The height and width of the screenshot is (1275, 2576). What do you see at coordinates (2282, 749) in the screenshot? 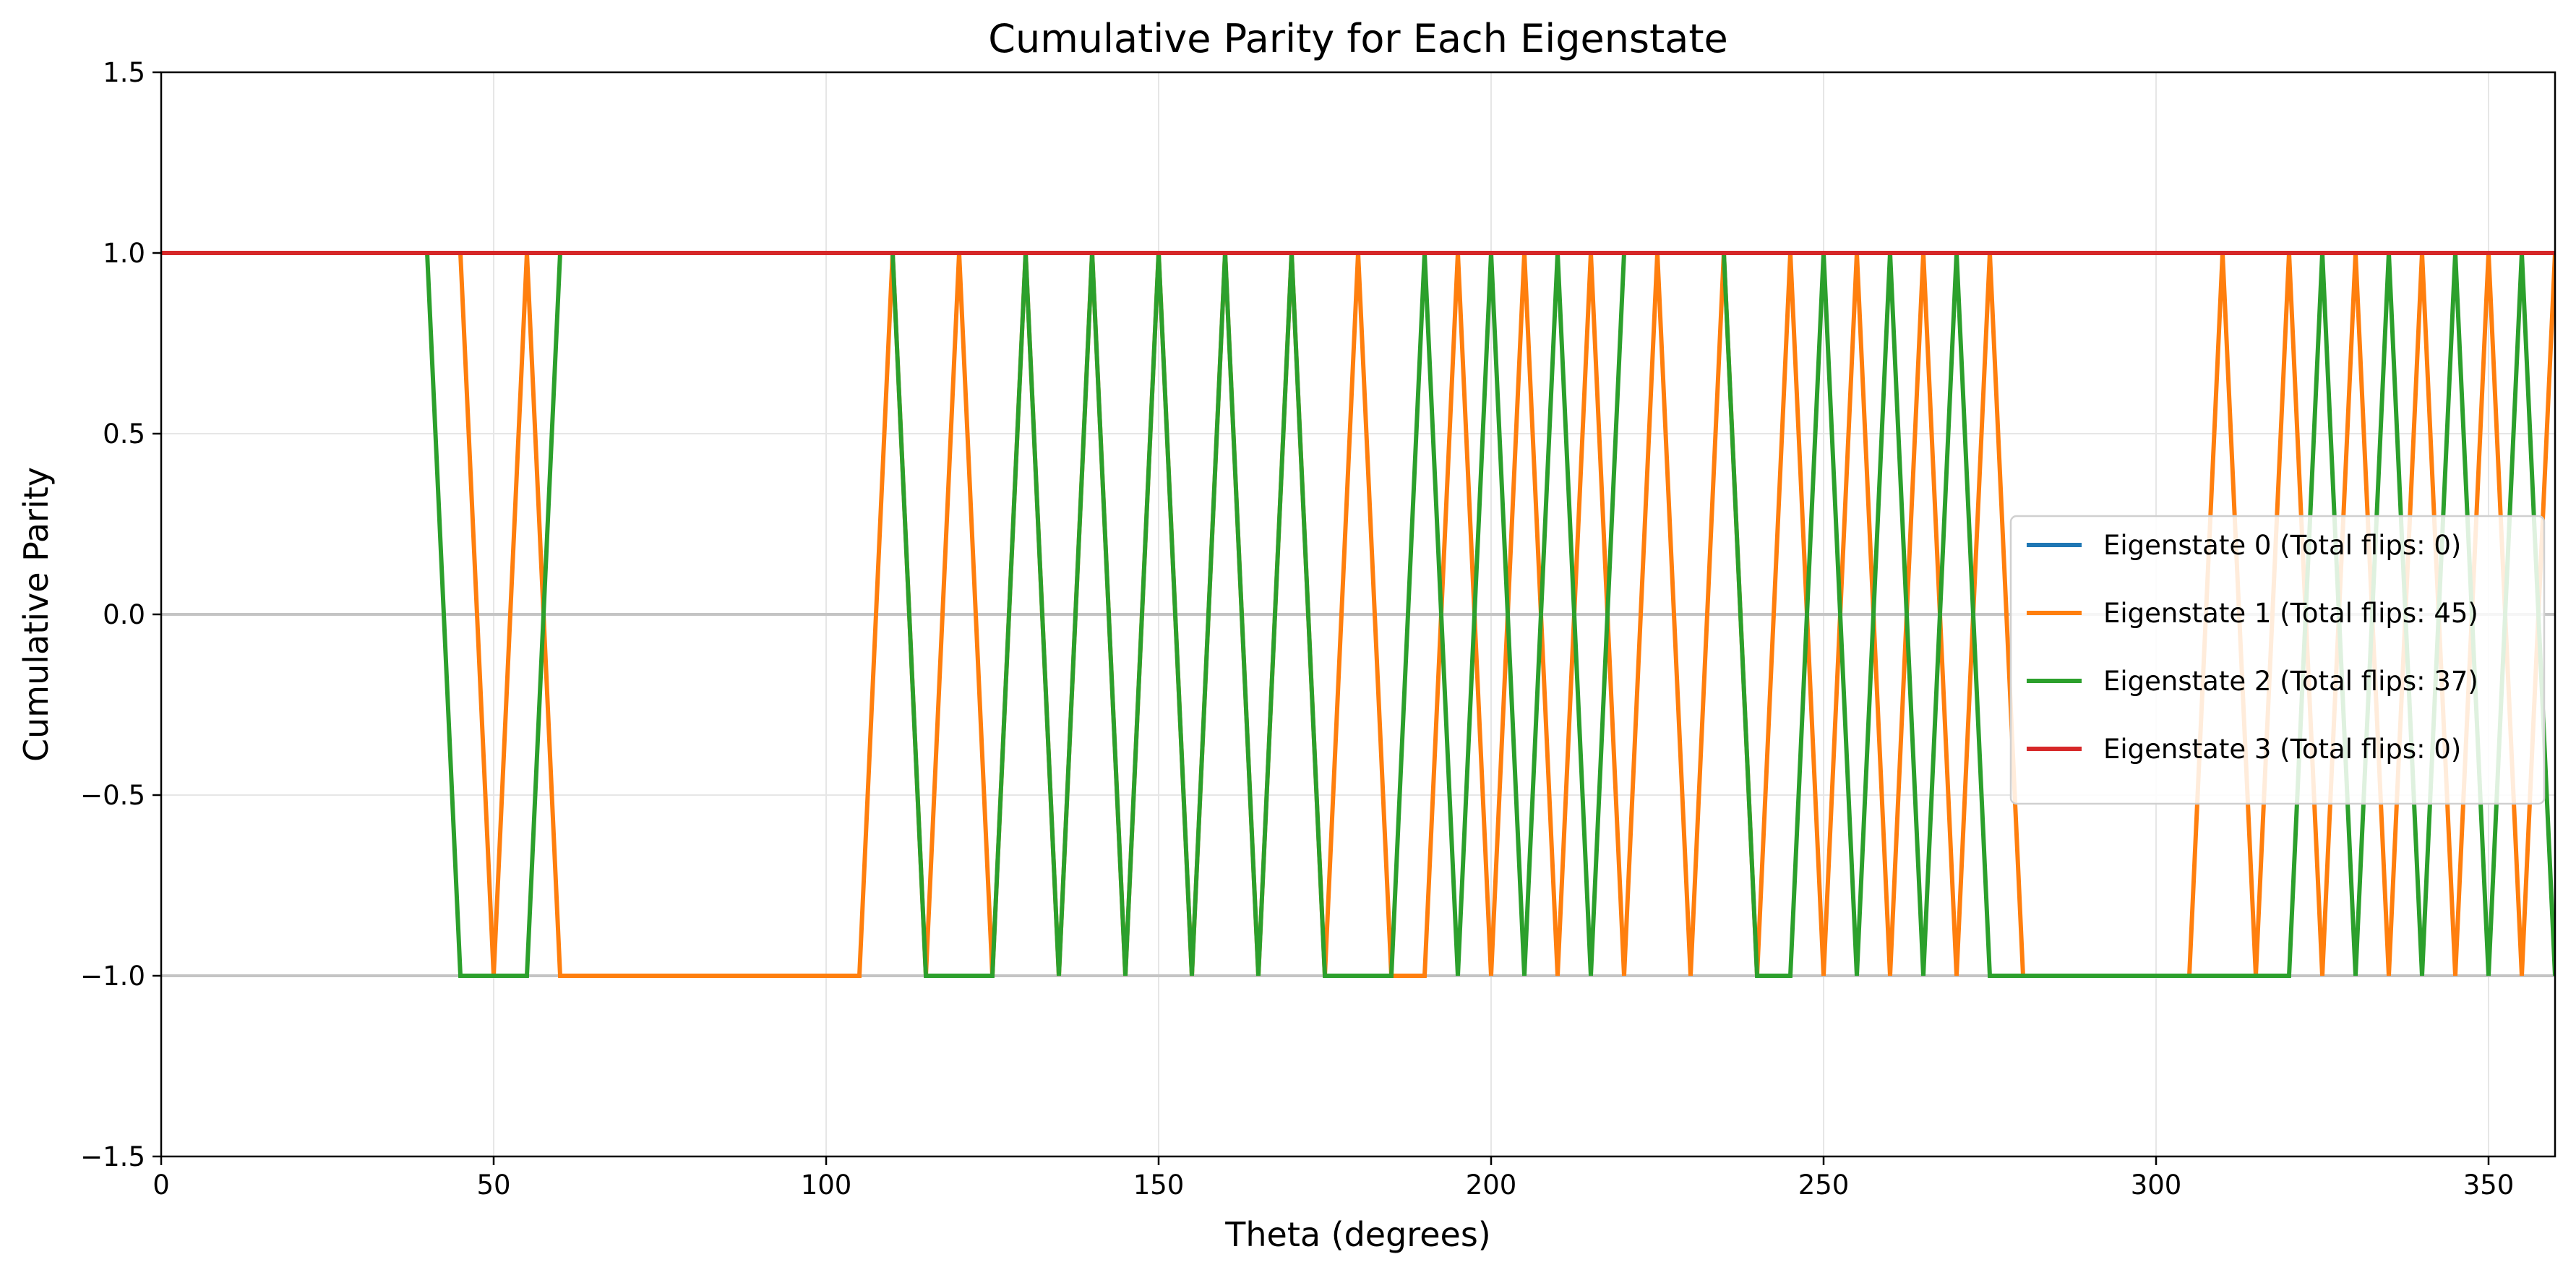
I see `legend-label-eigenstate-3: Eigenstate 3 (Total flips: 0)` at bounding box center [2282, 749].